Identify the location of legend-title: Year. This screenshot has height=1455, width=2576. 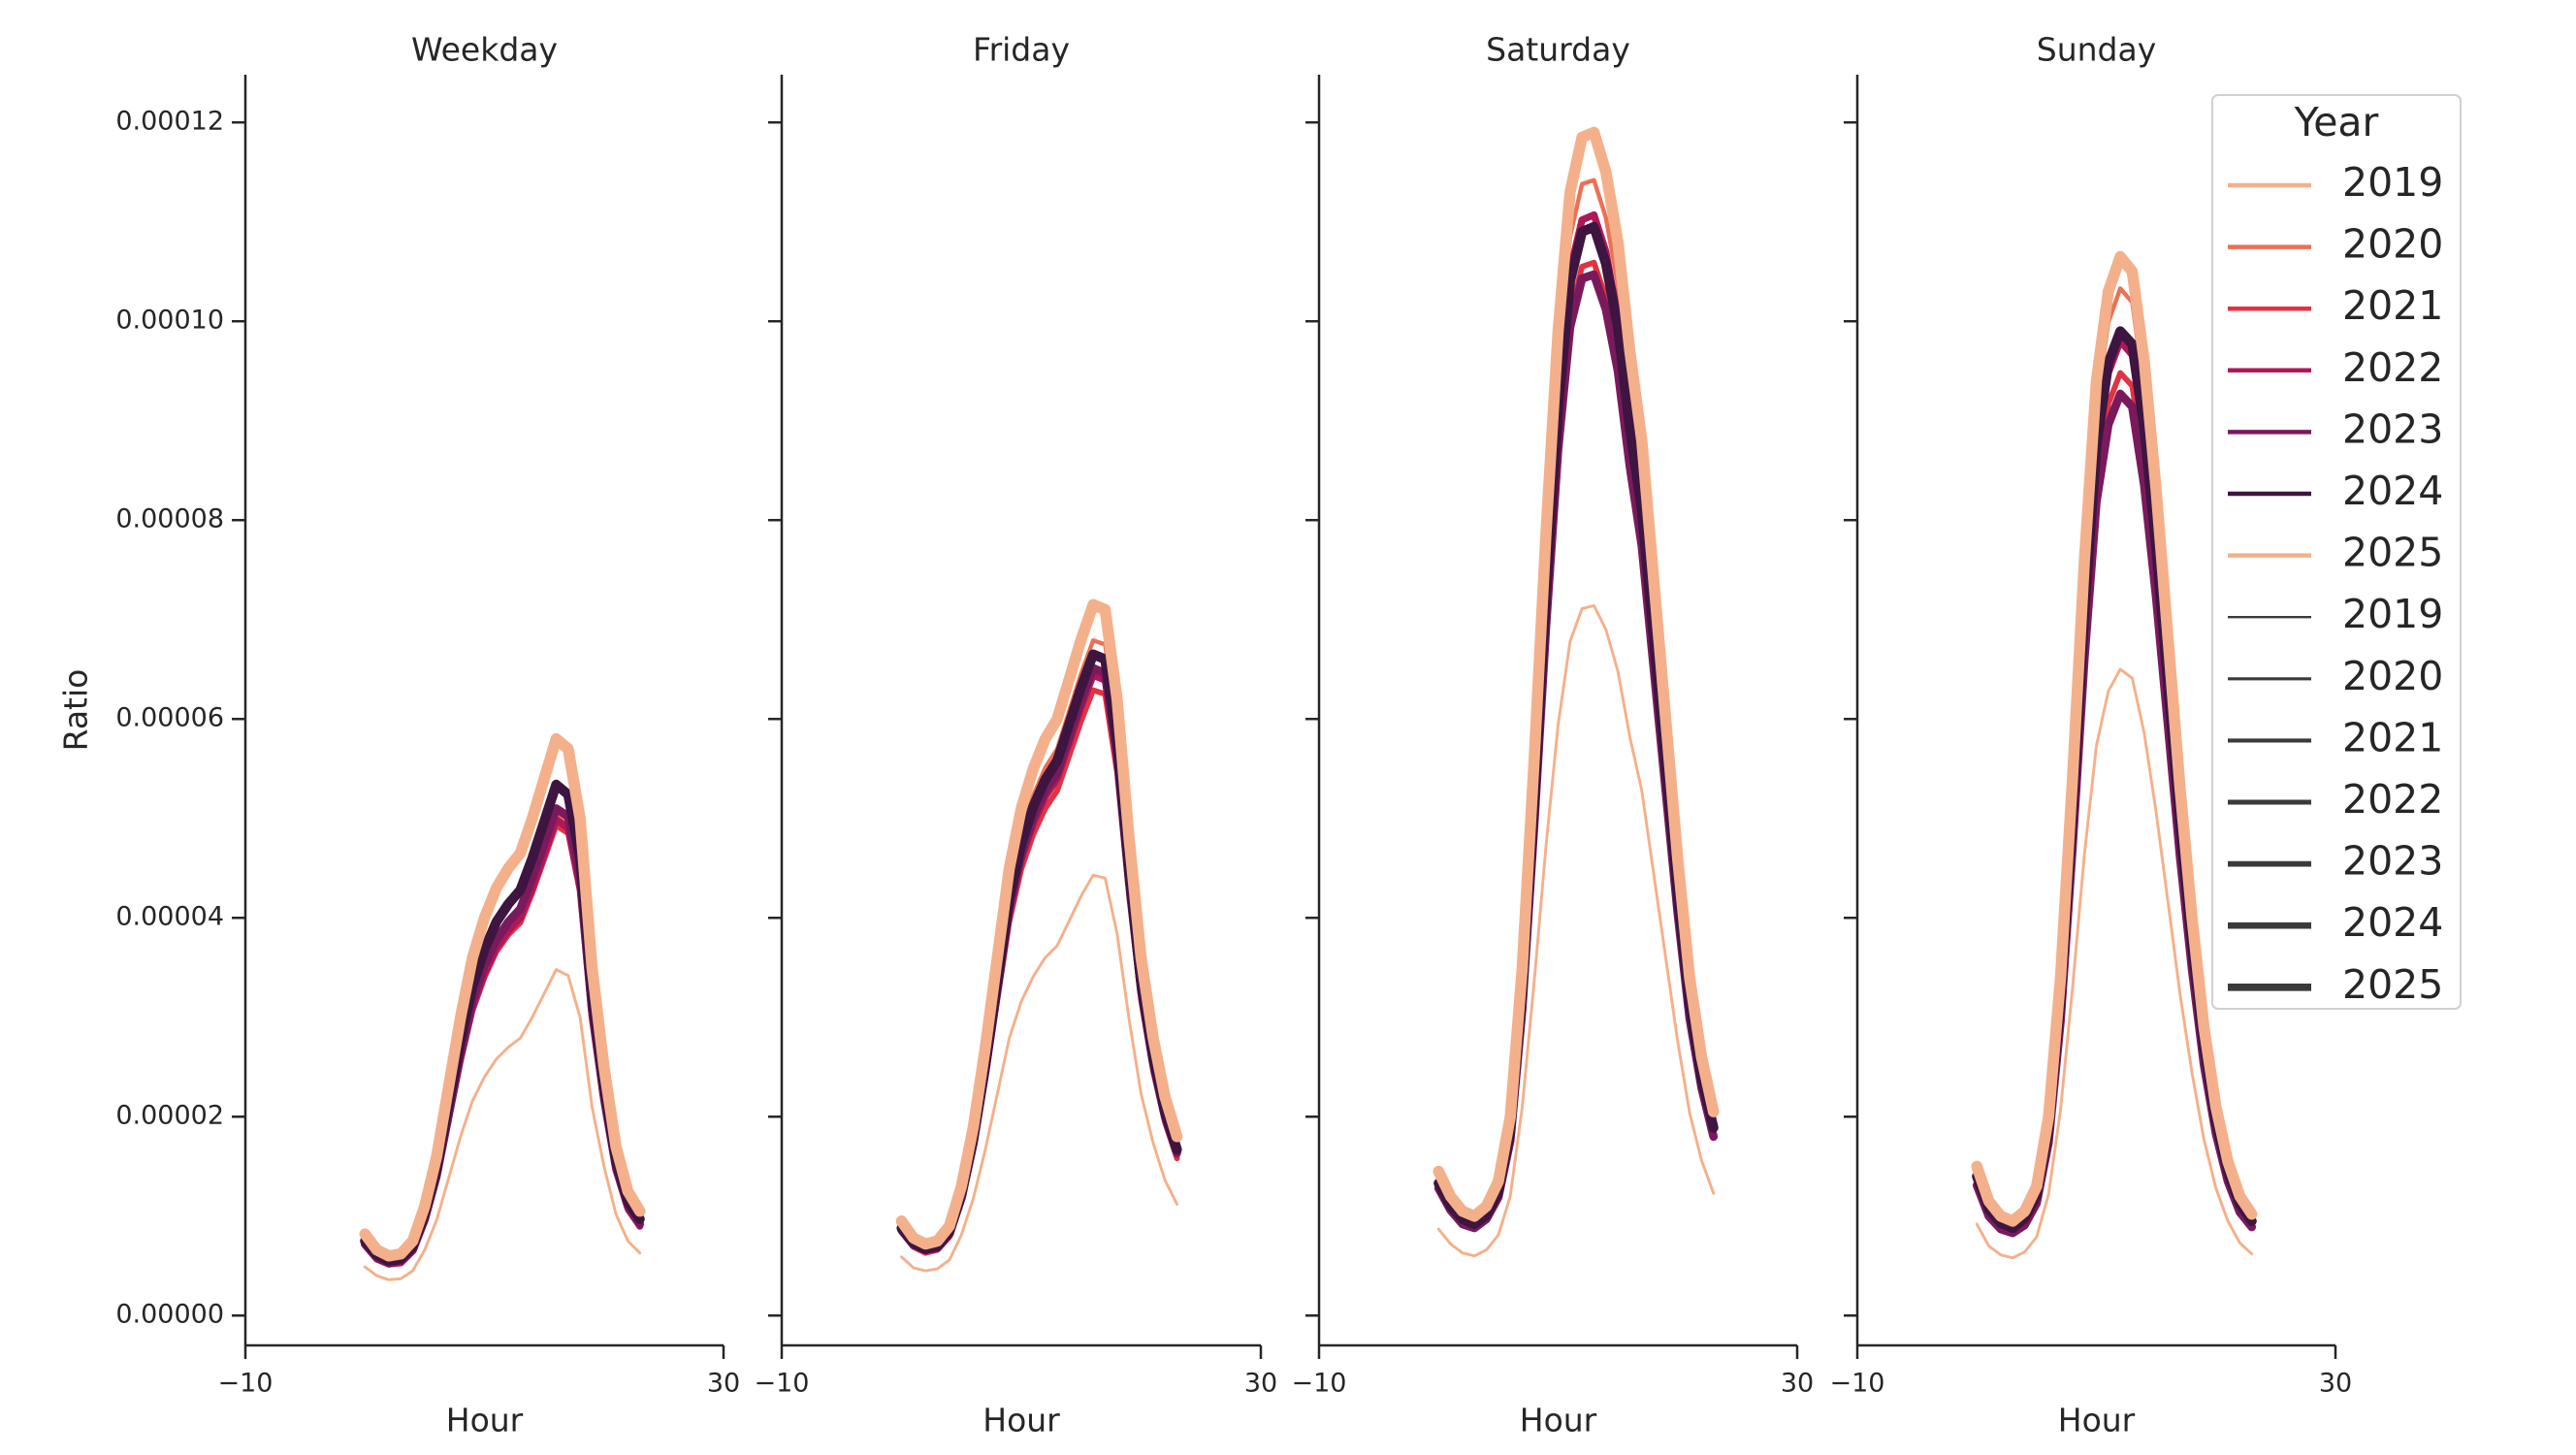
(2336, 122).